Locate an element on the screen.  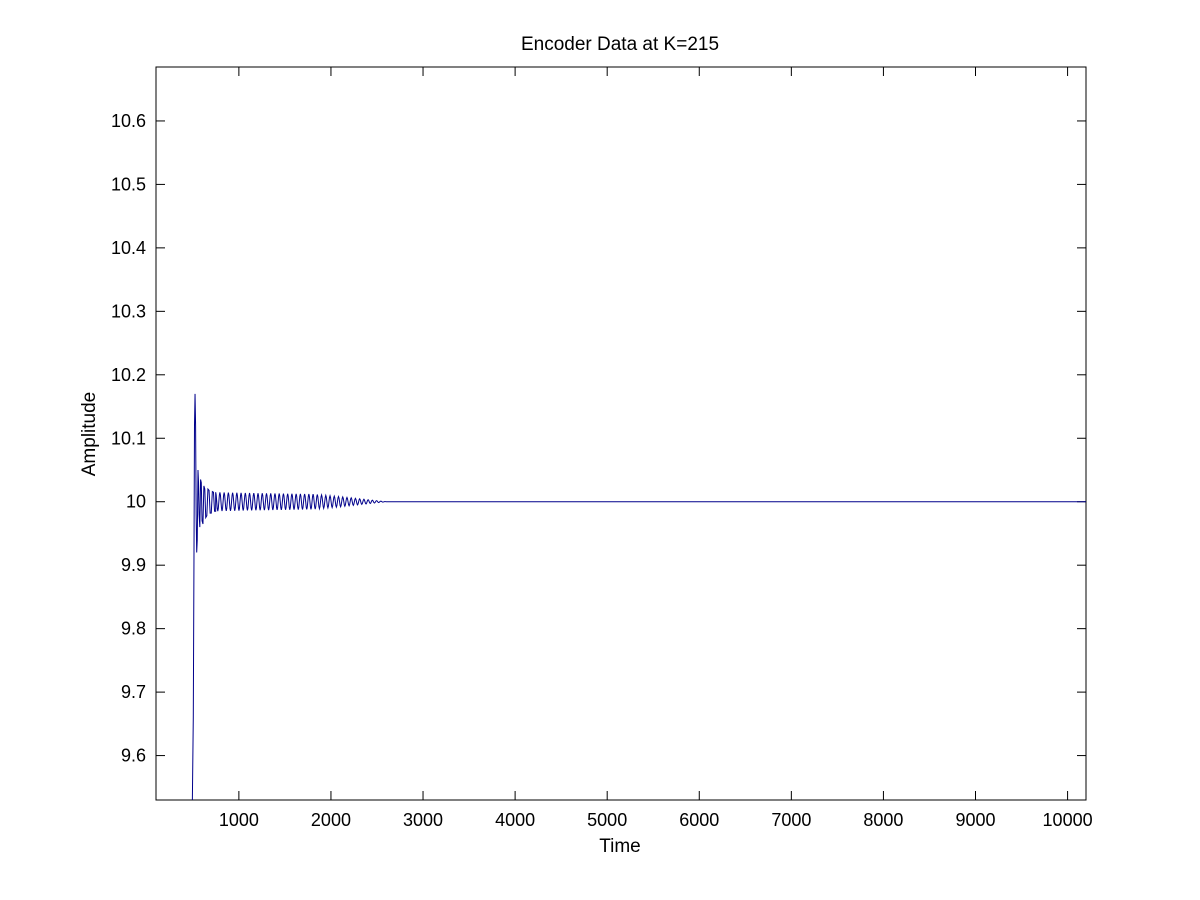
y-tick-label: 9.7 is located at coordinates (133, 692).